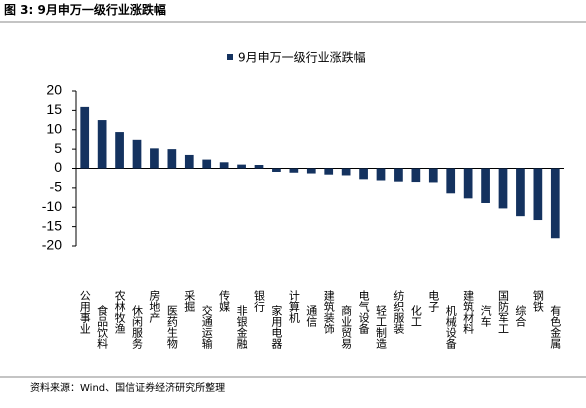 The width and height of the screenshot is (586, 408). What do you see at coordinates (230, 57) in the screenshot?
I see `legend-swatch` at bounding box center [230, 57].